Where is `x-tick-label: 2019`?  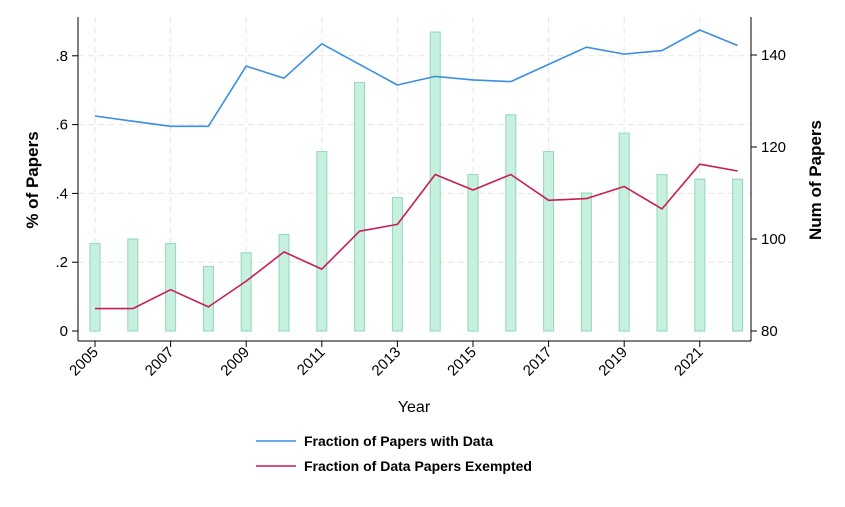
x-tick-label: 2019 is located at coordinates (613, 362).